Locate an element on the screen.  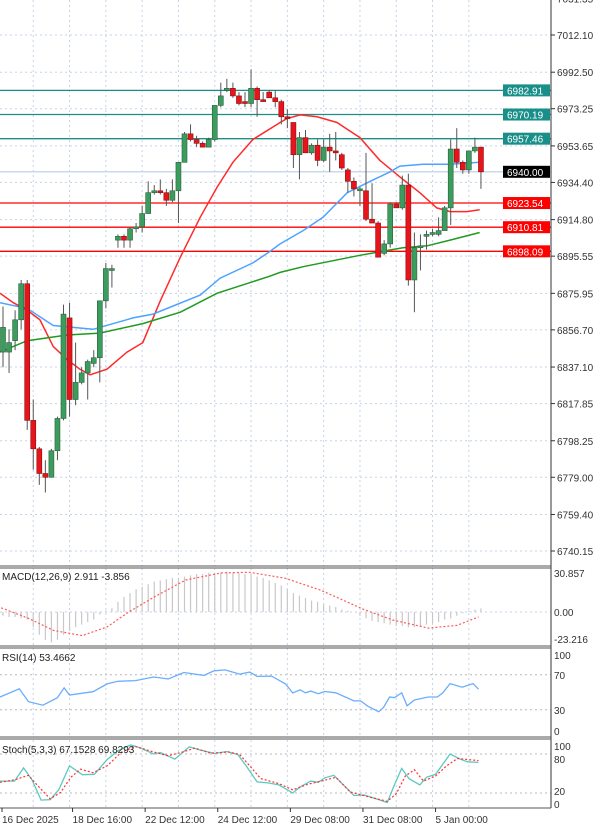
y-tick-label: 6992.50 is located at coordinates (575, 73).